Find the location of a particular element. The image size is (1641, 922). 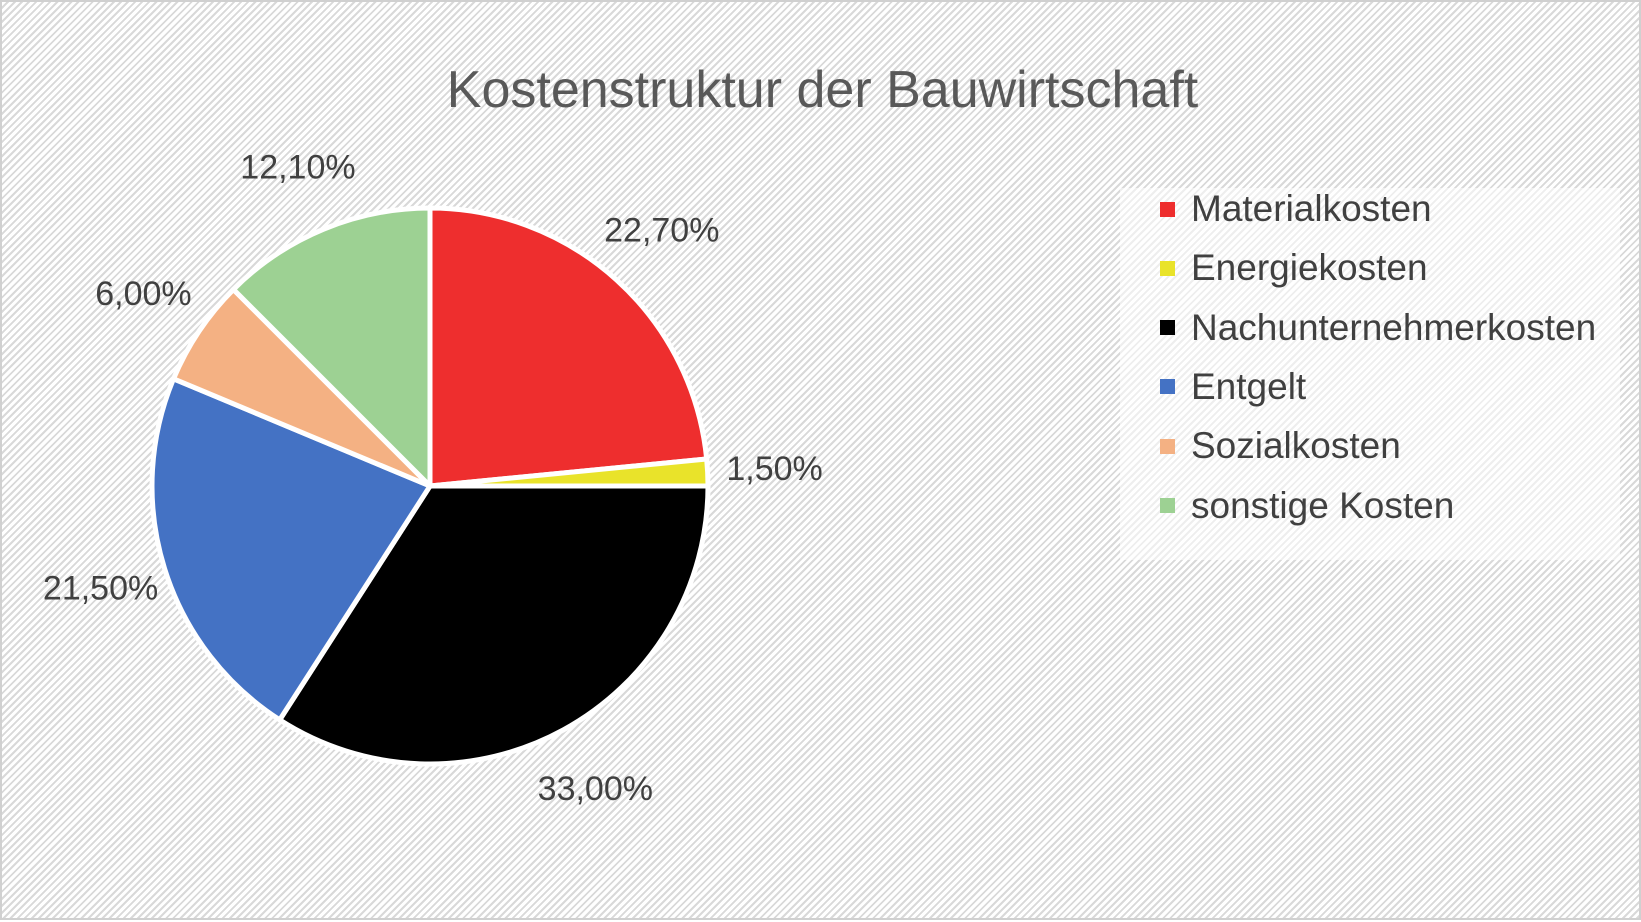

pie-slice-sonstige-kosten is located at coordinates (331, 347).